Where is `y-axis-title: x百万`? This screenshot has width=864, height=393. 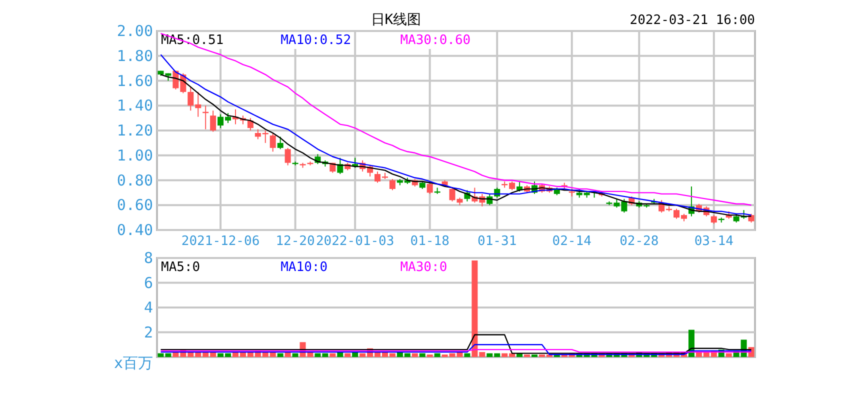 y-axis-title: x百万 is located at coordinates (133, 363).